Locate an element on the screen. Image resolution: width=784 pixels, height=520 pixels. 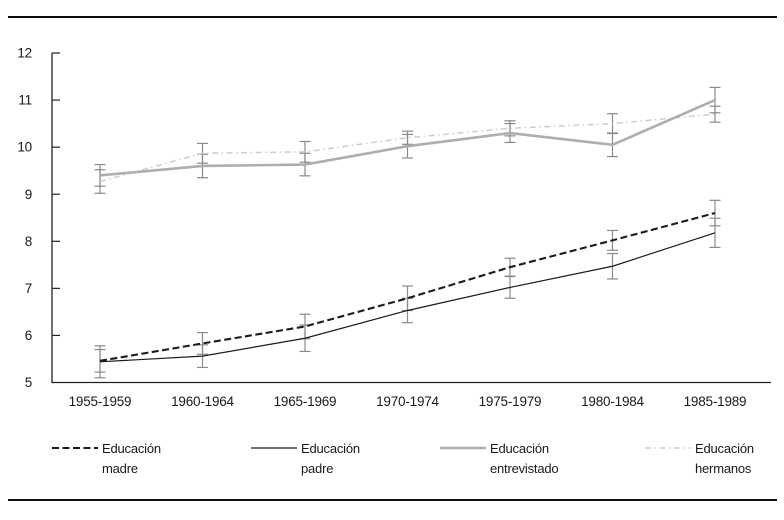
legend-item-hermanos: Educación hermanos is located at coordinates (699, 458).